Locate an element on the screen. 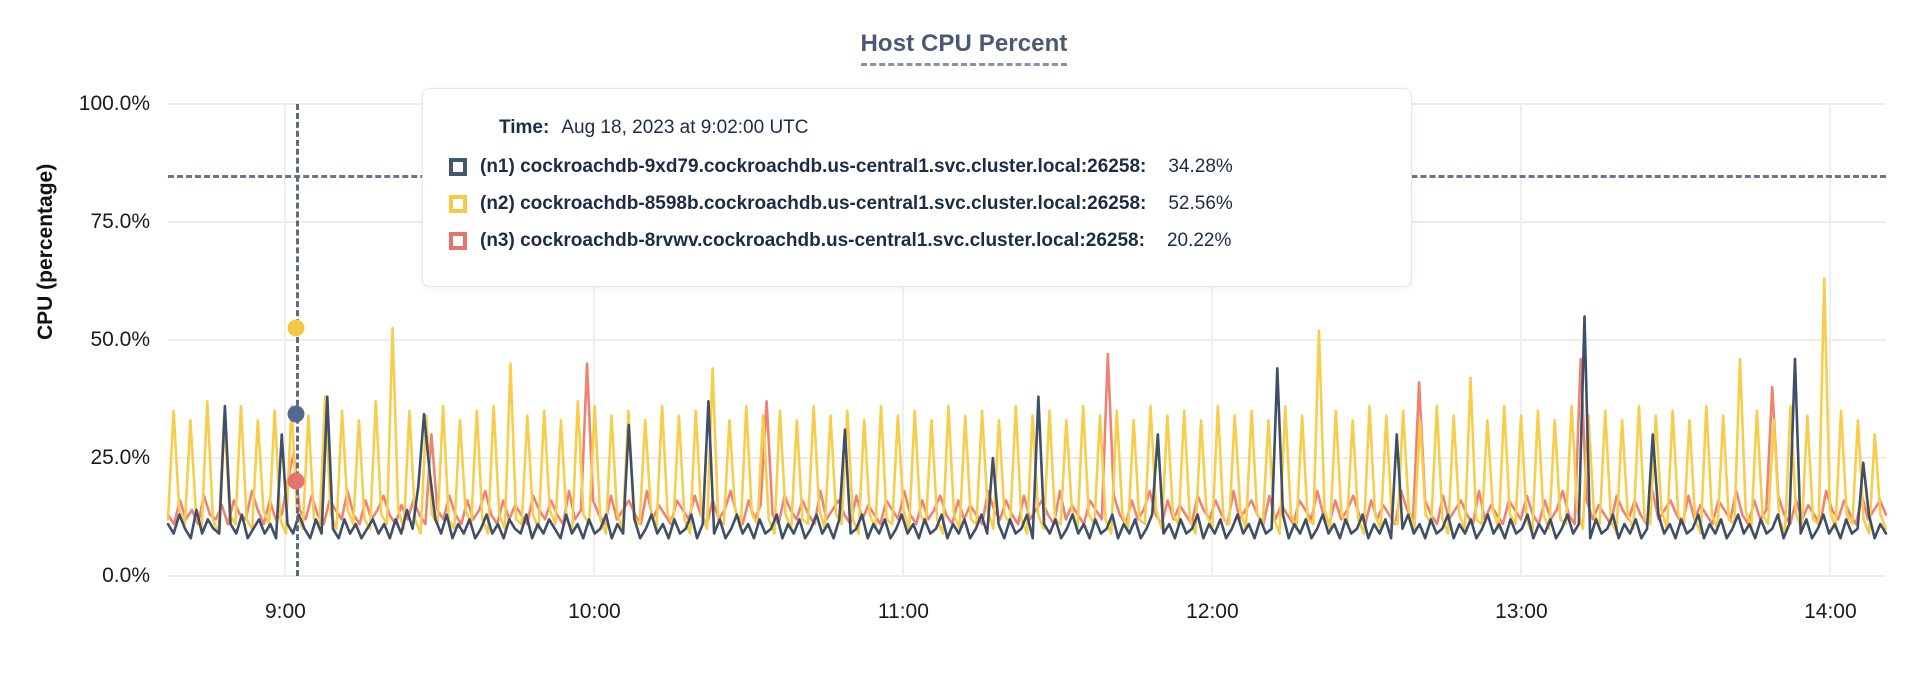 The height and width of the screenshot is (696, 1928). tooltip-time-label: Time: is located at coordinates (524, 127).